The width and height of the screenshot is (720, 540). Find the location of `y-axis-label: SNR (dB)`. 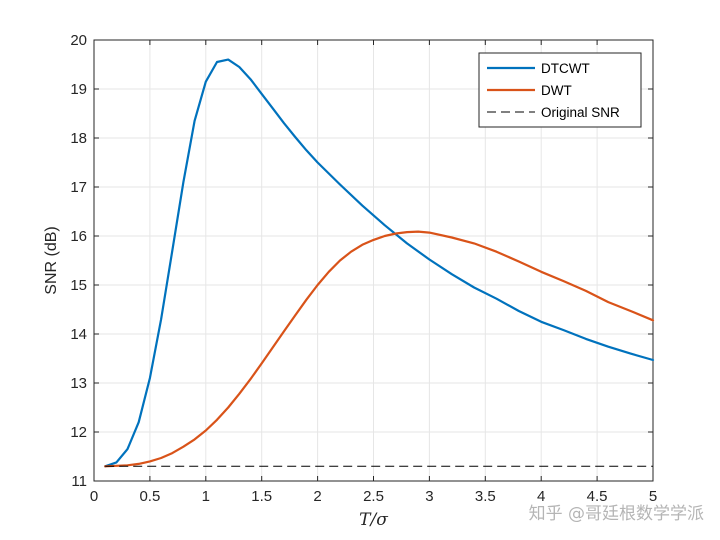

y-axis-label: SNR (dB) is located at coordinates (51, 260).